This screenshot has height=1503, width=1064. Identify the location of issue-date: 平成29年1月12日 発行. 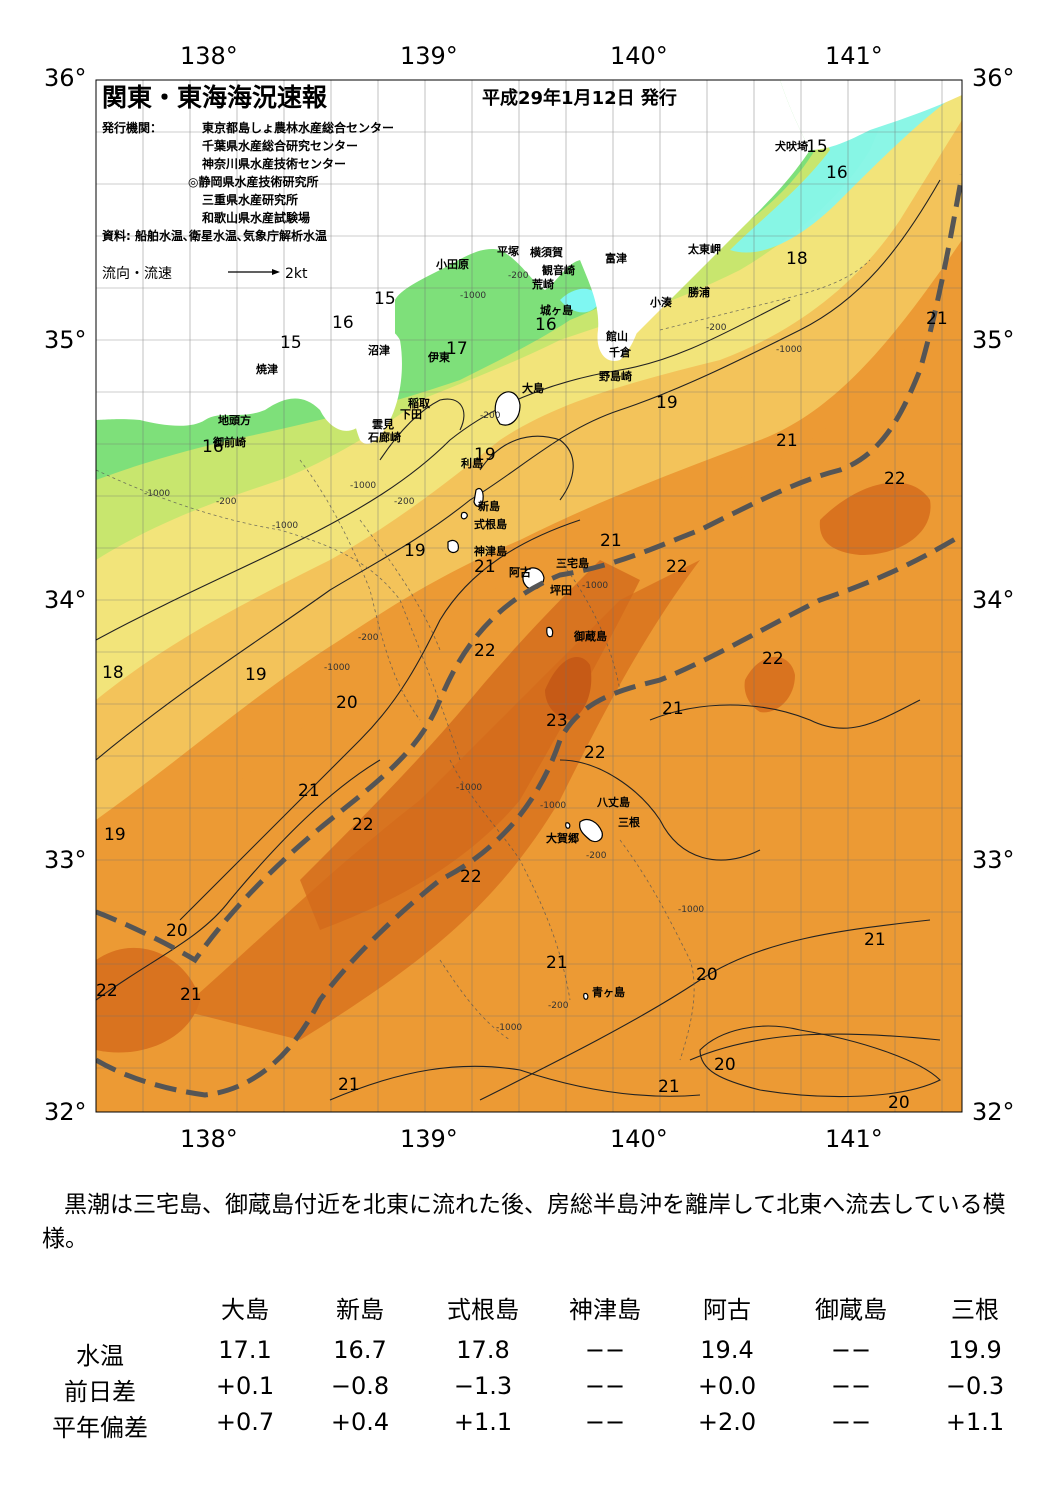
(579, 98).